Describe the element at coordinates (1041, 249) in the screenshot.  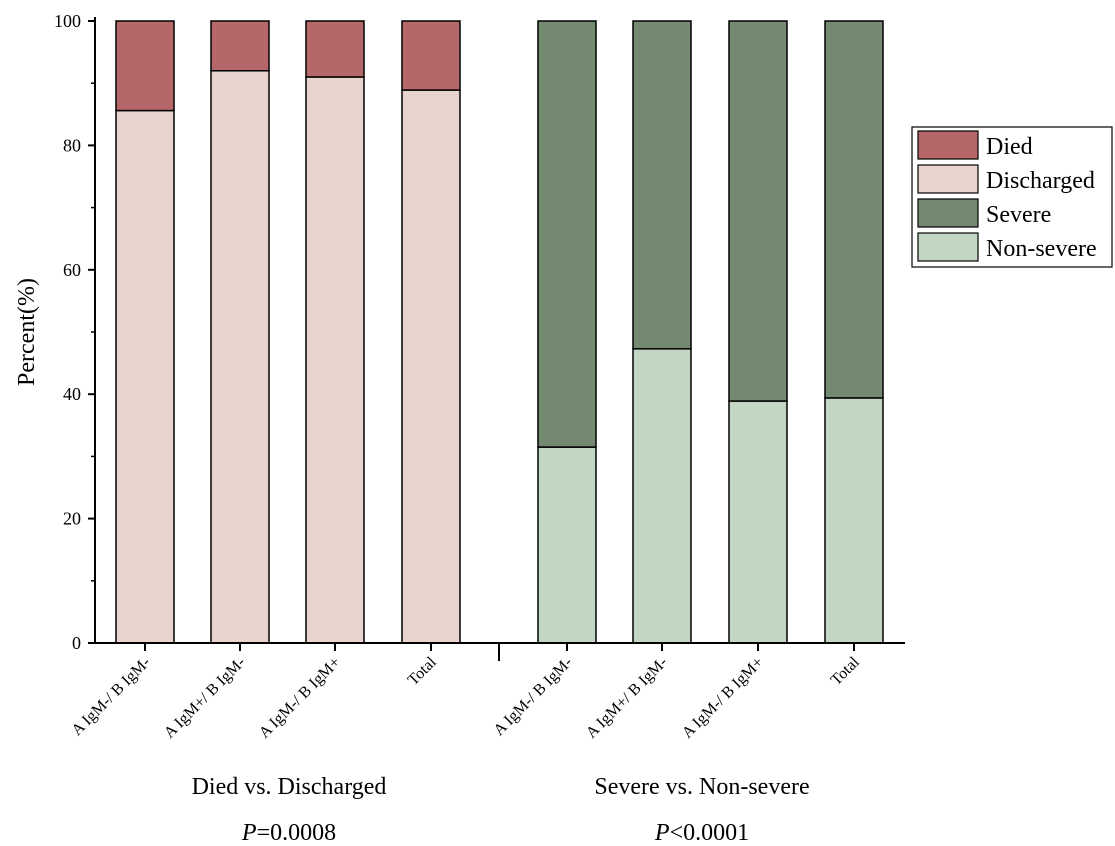
I see `legend-label: Non-severe` at that location.